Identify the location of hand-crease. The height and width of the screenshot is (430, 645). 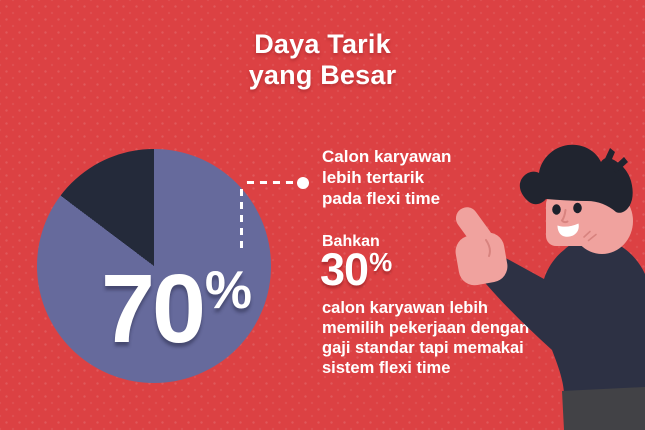
(488, 248).